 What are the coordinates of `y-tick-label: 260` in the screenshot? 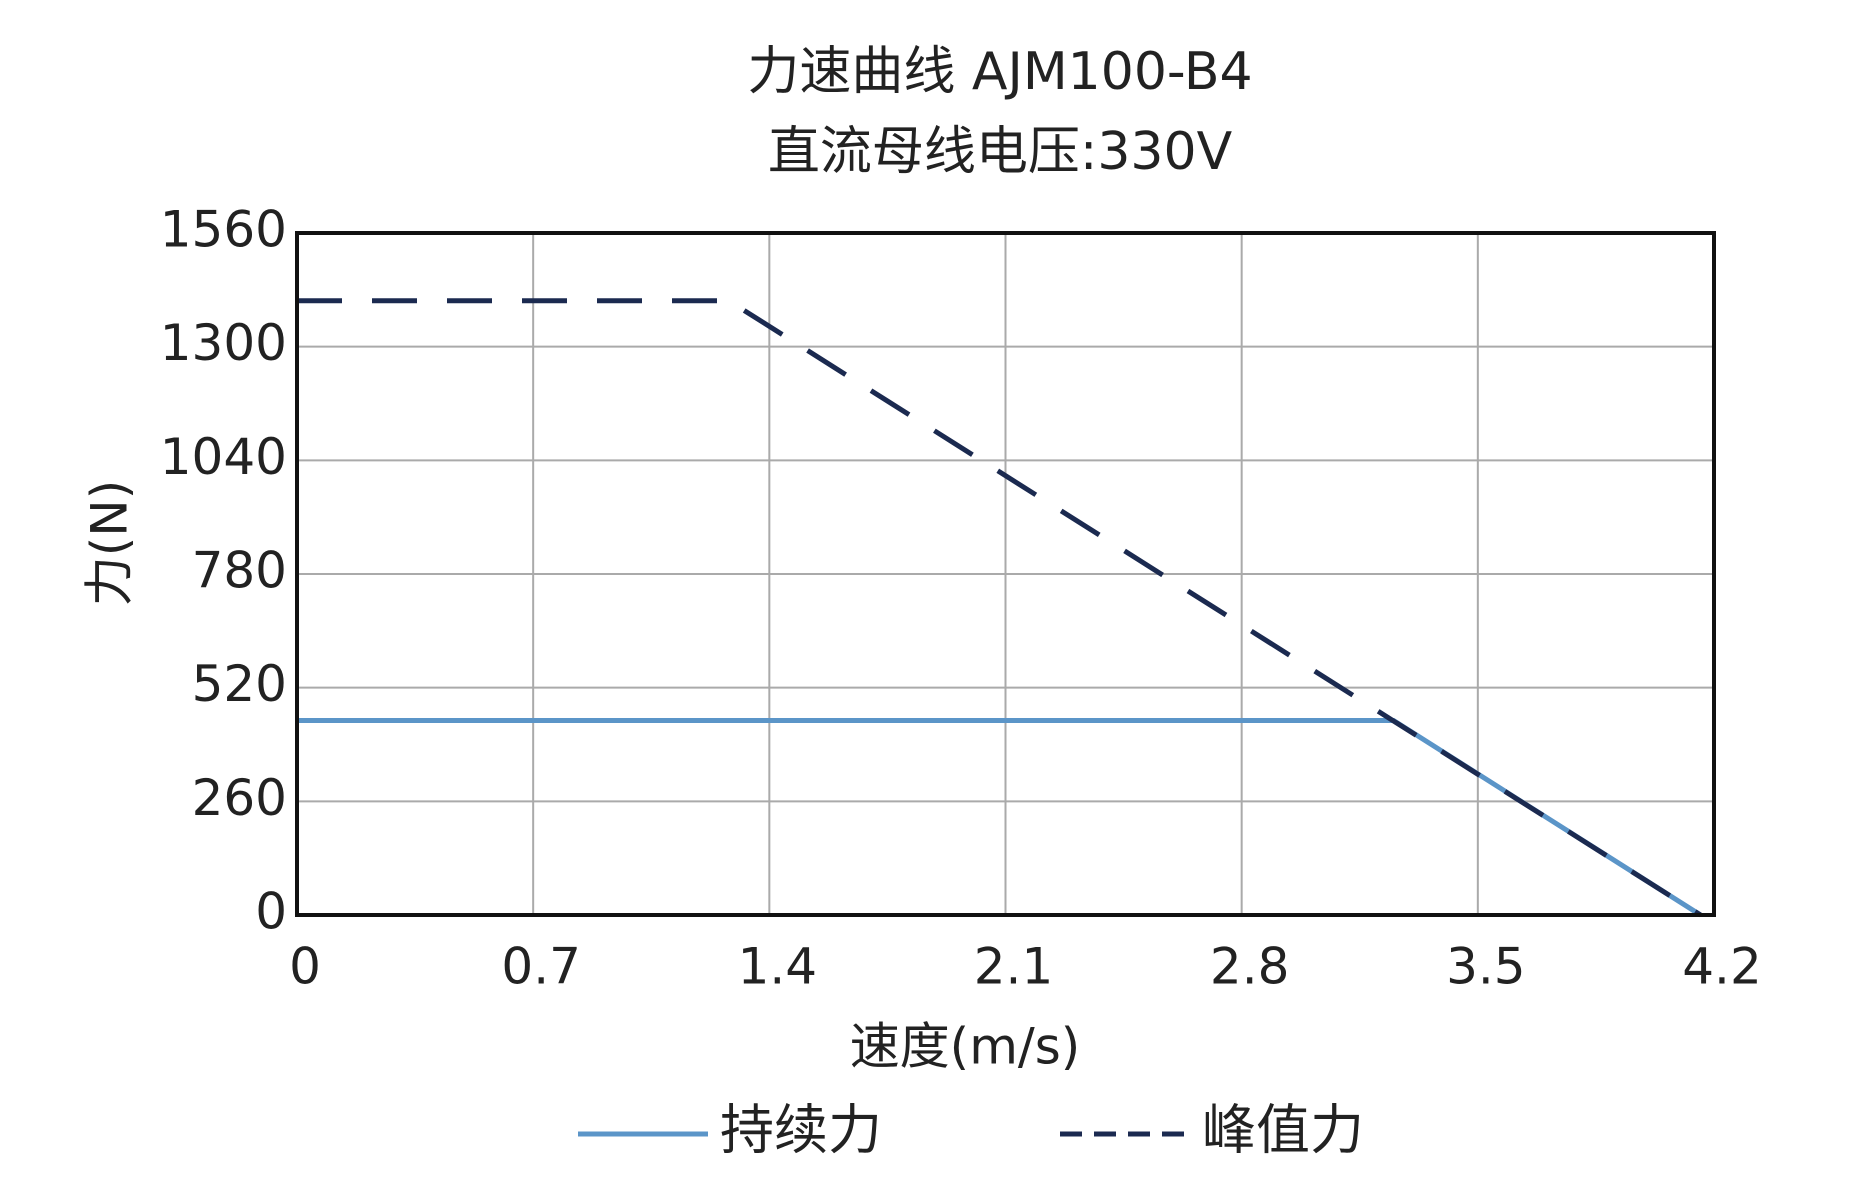 It's located at (239, 798).